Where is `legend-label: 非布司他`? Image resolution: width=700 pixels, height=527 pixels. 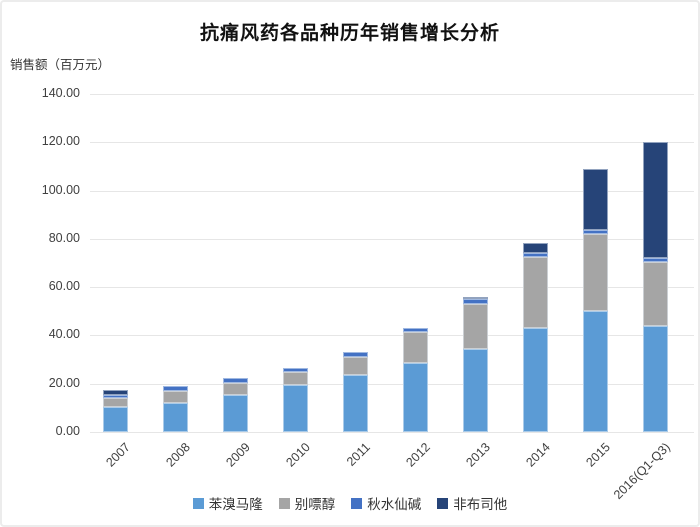 legend-label: 非布司他 is located at coordinates (480, 504).